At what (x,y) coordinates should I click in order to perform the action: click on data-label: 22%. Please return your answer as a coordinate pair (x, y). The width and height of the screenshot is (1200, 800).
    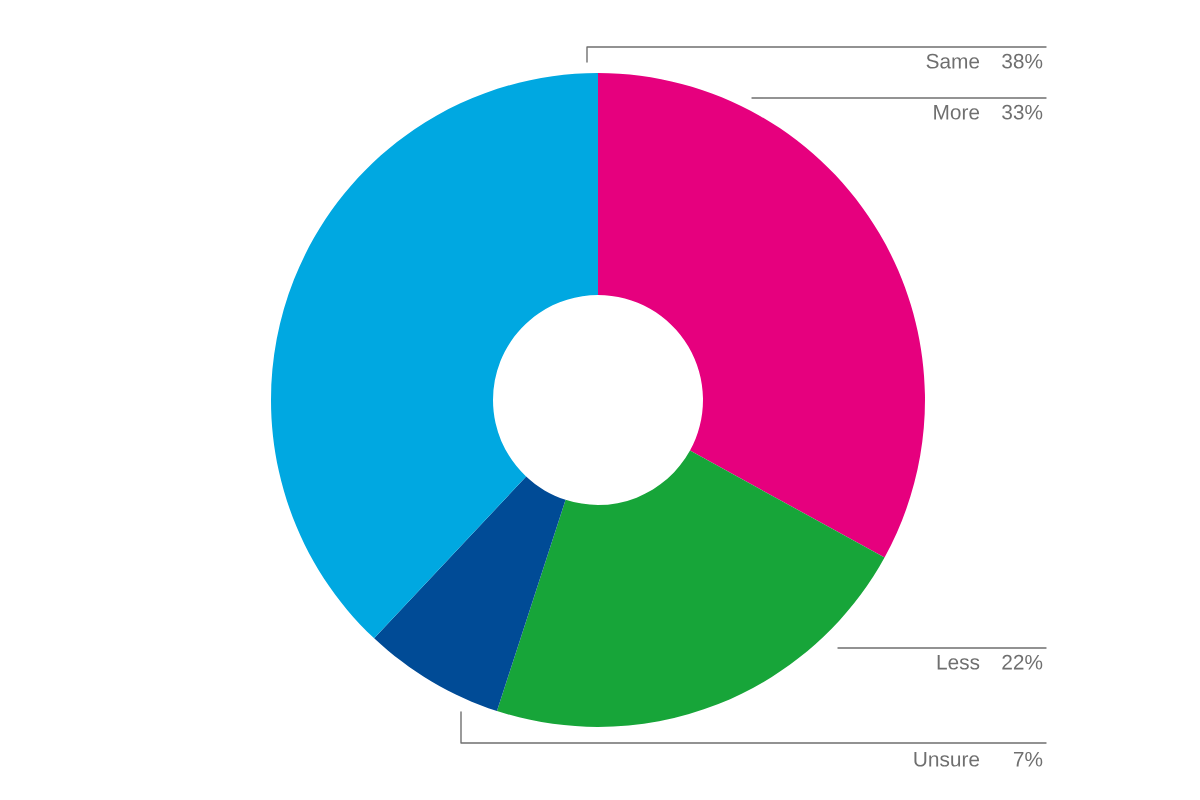
    Looking at the image, I should click on (1022, 662).